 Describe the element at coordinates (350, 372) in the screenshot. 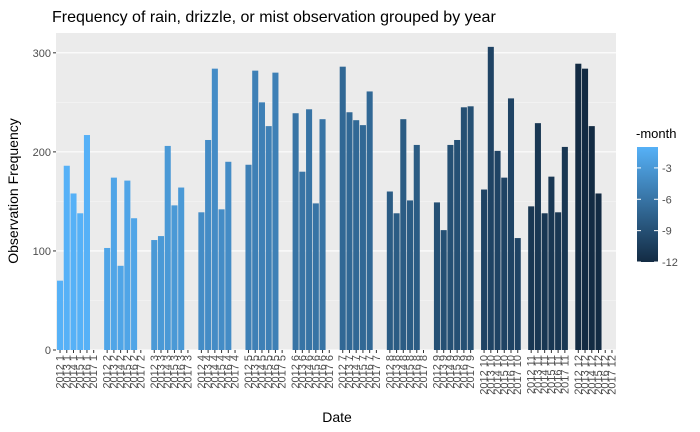

I see `x-tick-label: 2013 7` at that location.